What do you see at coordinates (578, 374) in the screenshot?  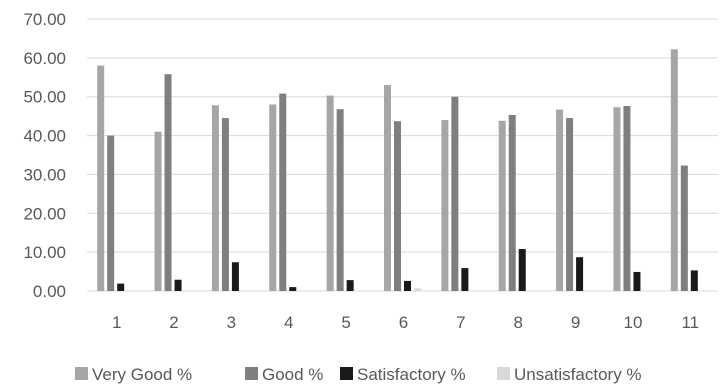 I see `legend-label: Unsatisfactory %` at bounding box center [578, 374].